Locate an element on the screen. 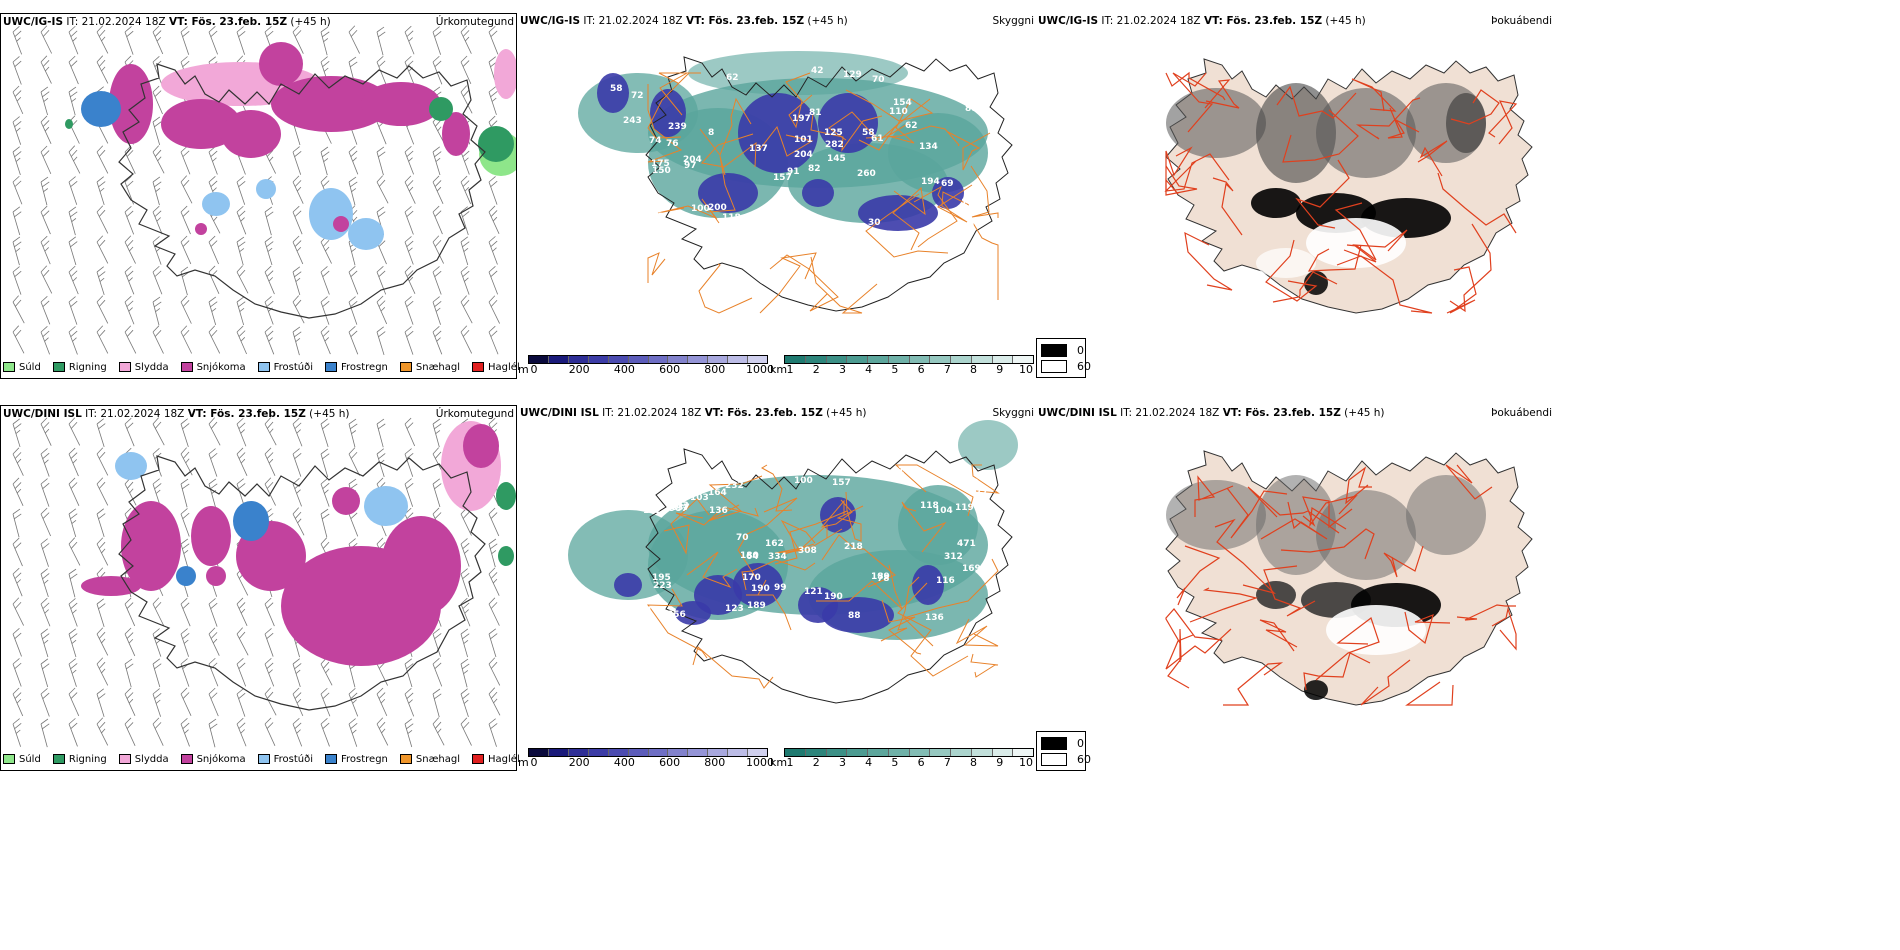 The image size is (1900, 950). legend-label: Rigning is located at coordinates (87, 367).